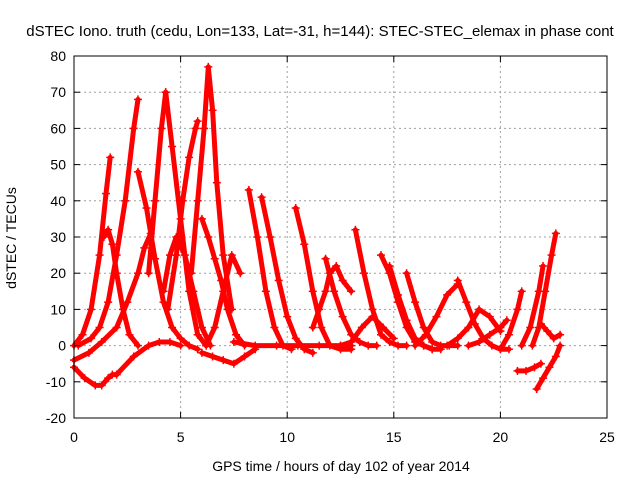  Describe the element at coordinates (56, 418) in the screenshot. I see `y-tick-label: -20` at that location.